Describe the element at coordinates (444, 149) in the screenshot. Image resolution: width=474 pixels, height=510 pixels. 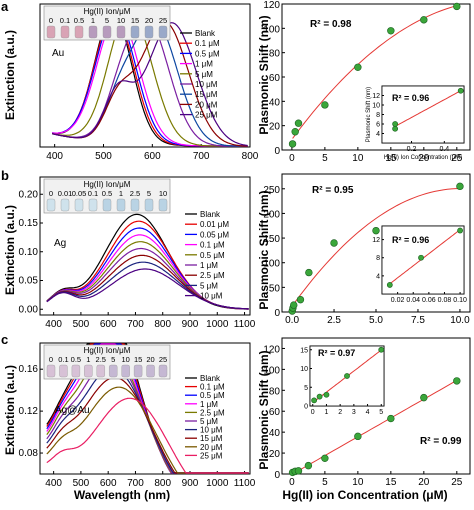
I see `shift-a-inset-xtick-label: 0.4` at that location.